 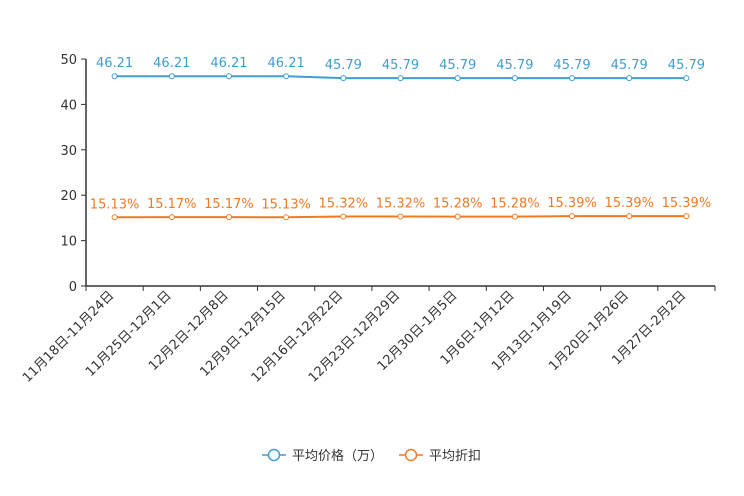 I want to click on legend-item-1: 平均折扣, so click(x=440, y=456).